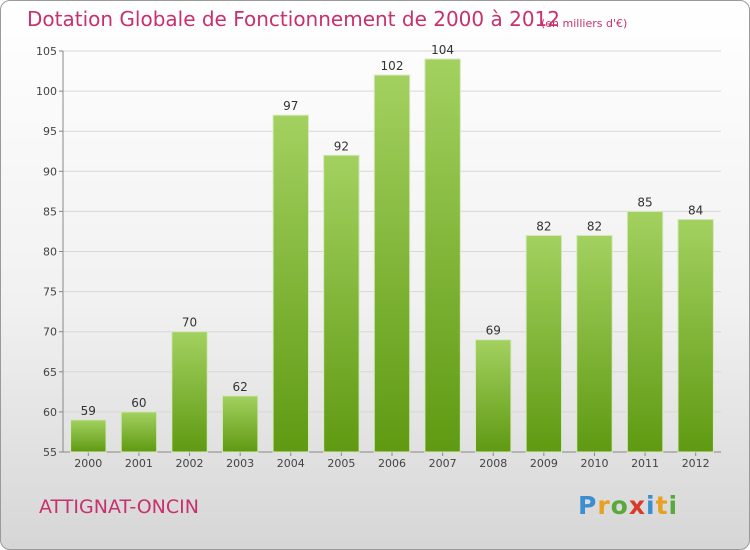 The image size is (750, 550). Describe the element at coordinates (290, 106) in the screenshot. I see `value-label-2004: 97` at that location.